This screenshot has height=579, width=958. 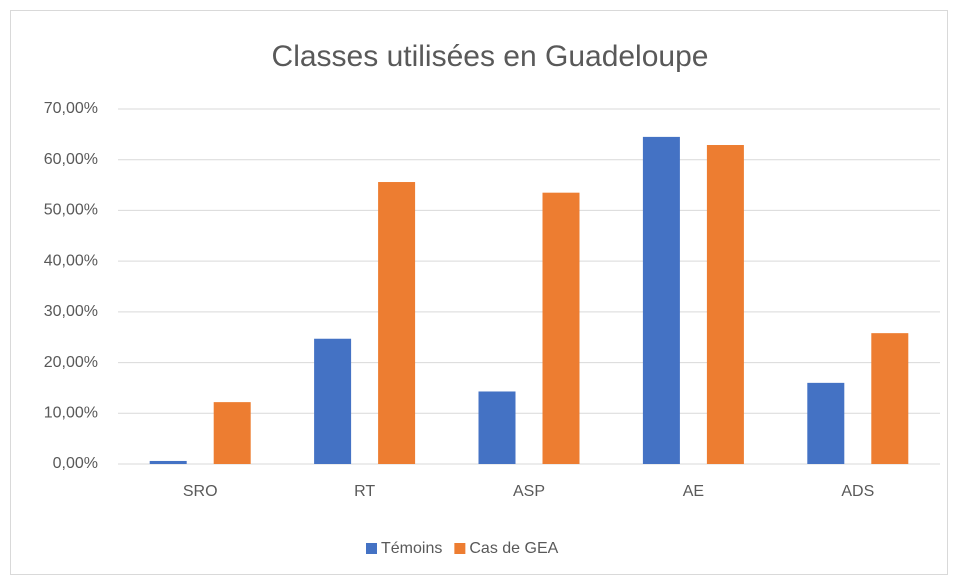 What do you see at coordinates (364, 491) in the screenshot?
I see `x-tick-label: RT` at bounding box center [364, 491].